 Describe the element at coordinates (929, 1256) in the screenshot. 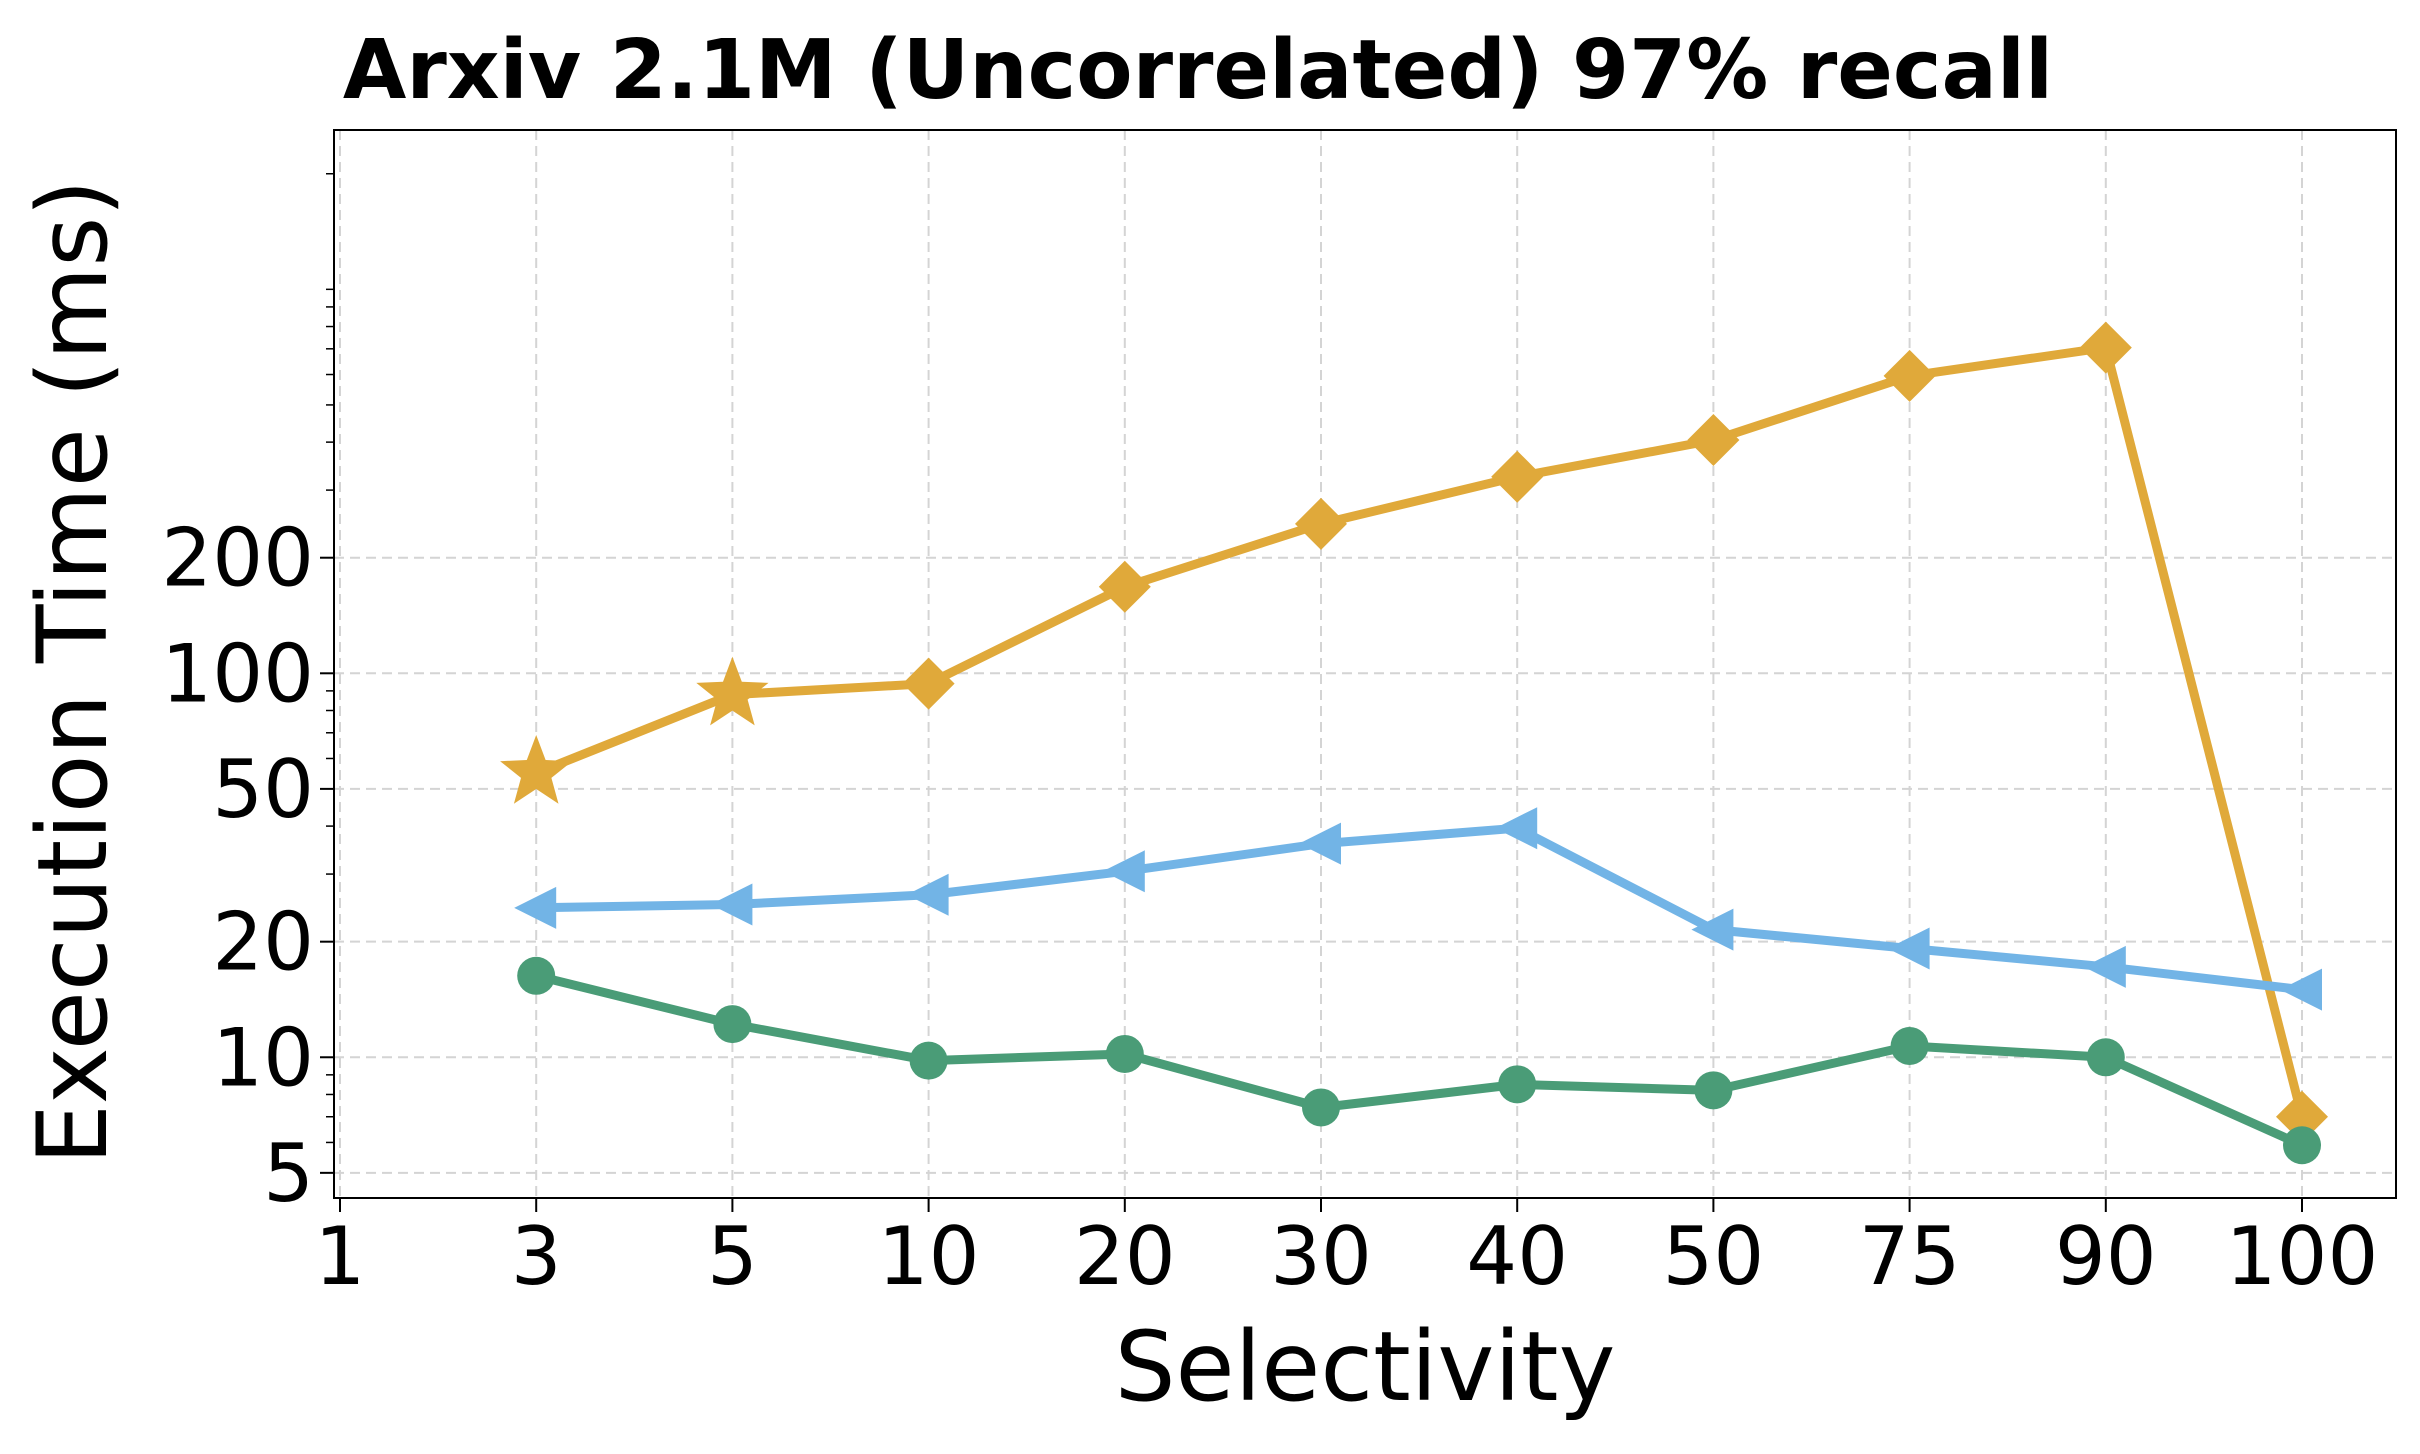

I see `x-tick-label: 10` at that location.